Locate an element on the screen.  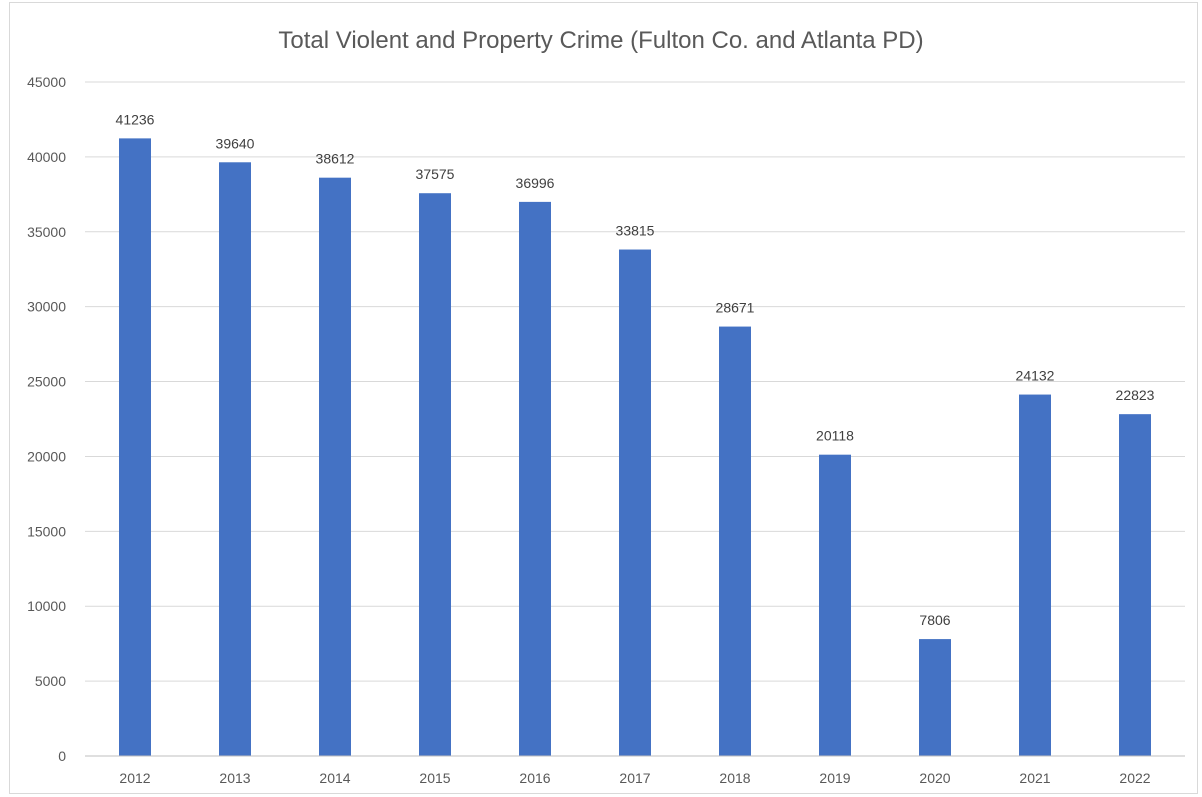
data-label: 22823 is located at coordinates (1135, 395).